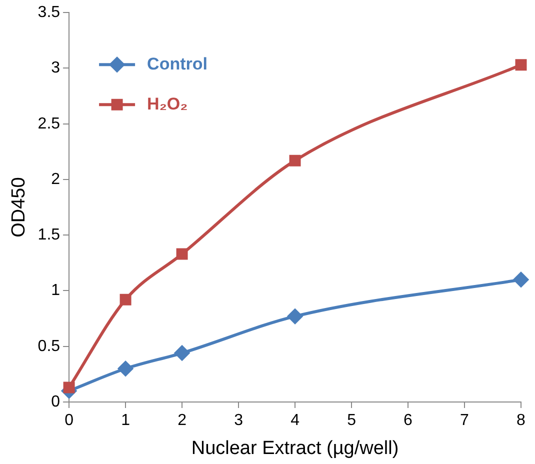 The width and height of the screenshot is (535, 464). What do you see at coordinates (465, 421) in the screenshot?
I see `x-tick-label: 7` at bounding box center [465, 421].